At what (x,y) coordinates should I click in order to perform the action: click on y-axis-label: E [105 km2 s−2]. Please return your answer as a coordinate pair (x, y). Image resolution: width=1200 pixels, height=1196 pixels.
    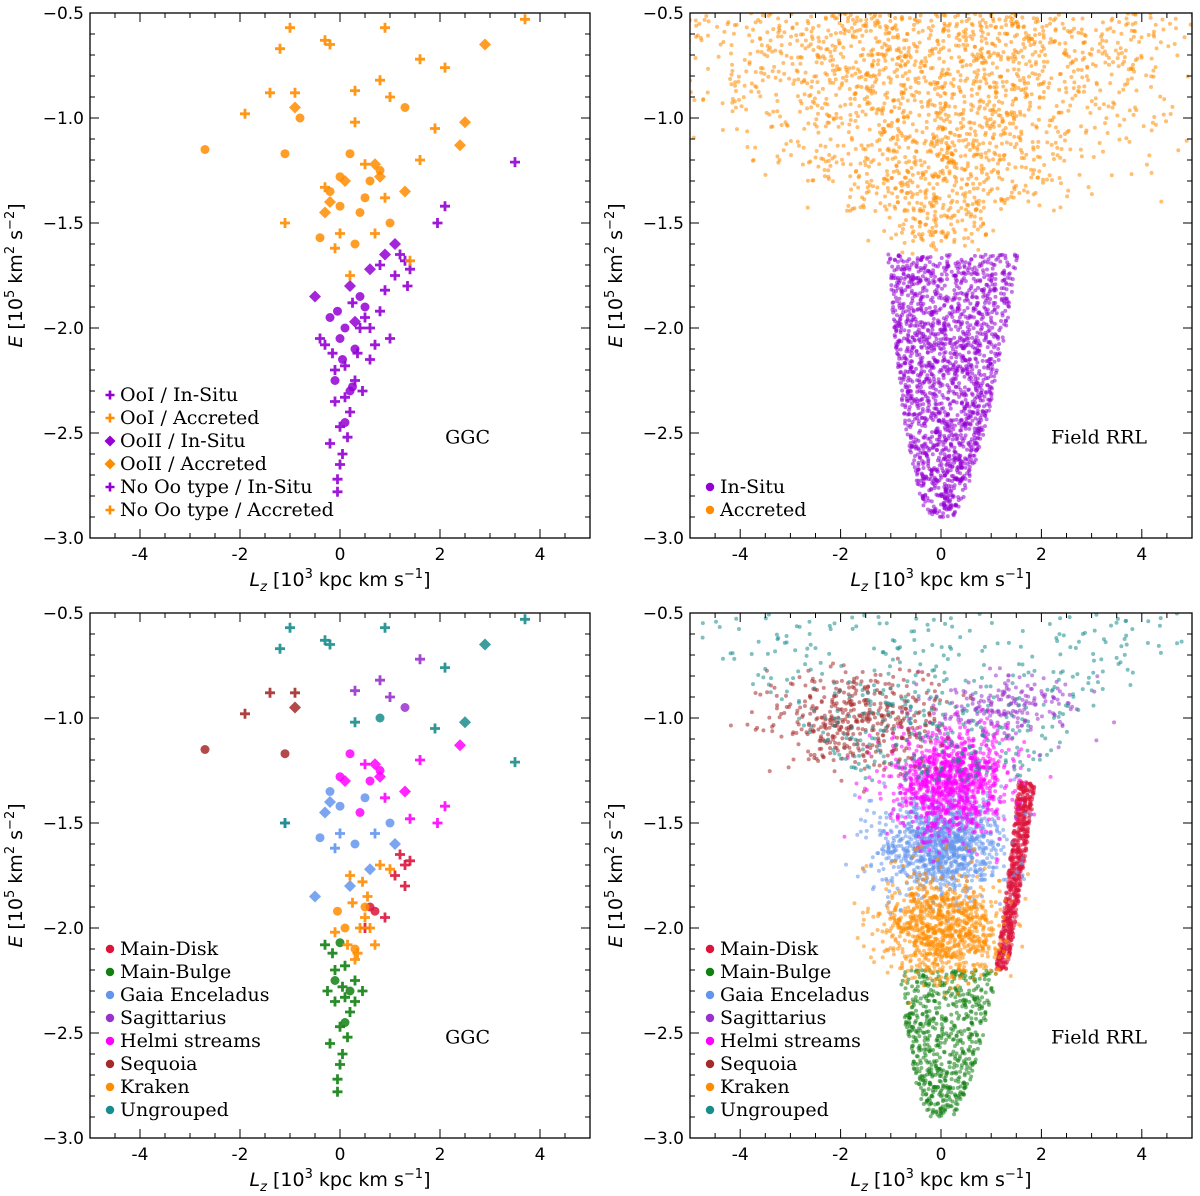
    Looking at the image, I should click on (15, 275).